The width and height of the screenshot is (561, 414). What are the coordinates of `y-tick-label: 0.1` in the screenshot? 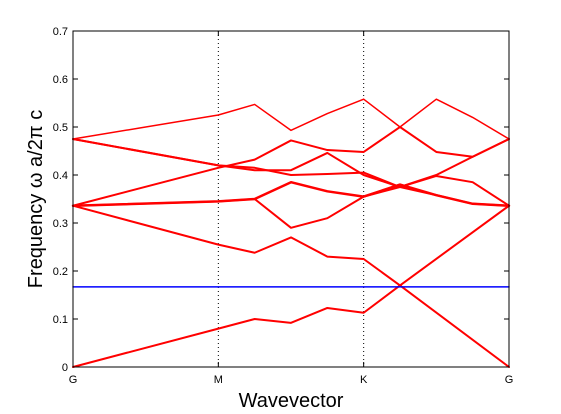 It's located at (60, 320).